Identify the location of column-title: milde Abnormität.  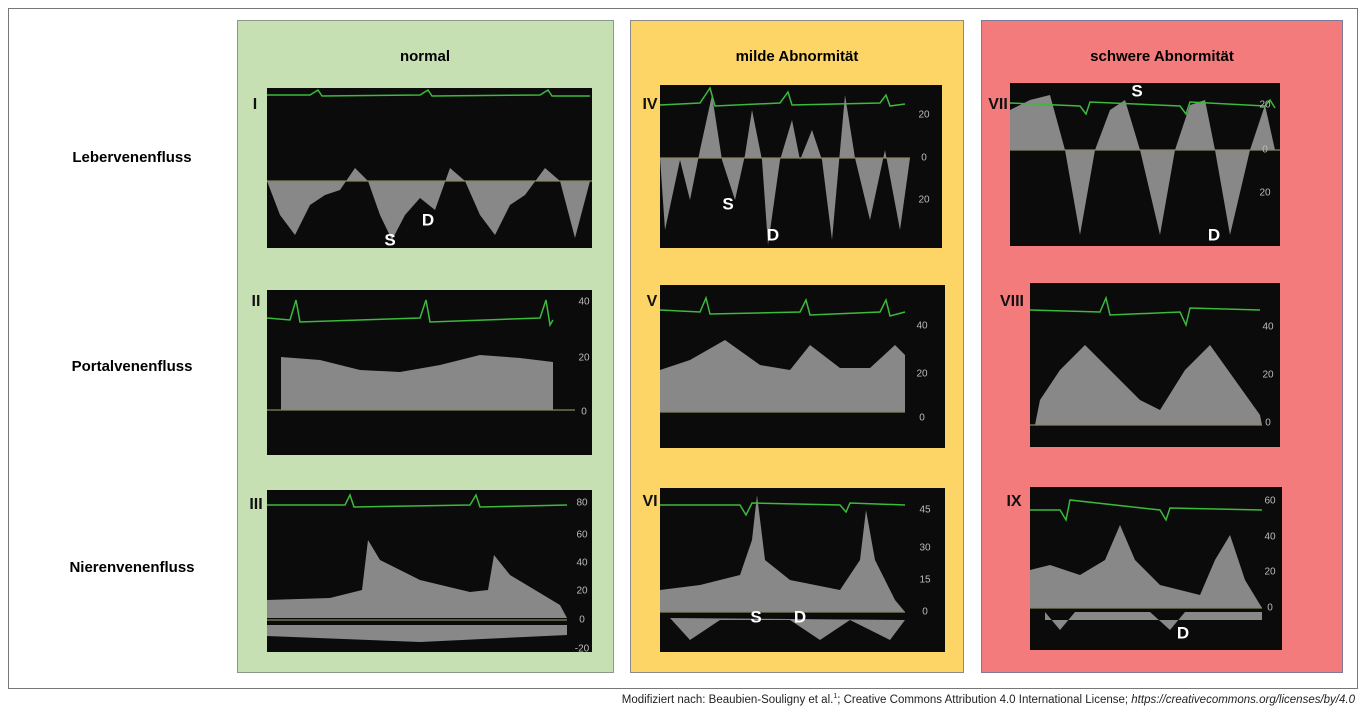
(797, 56).